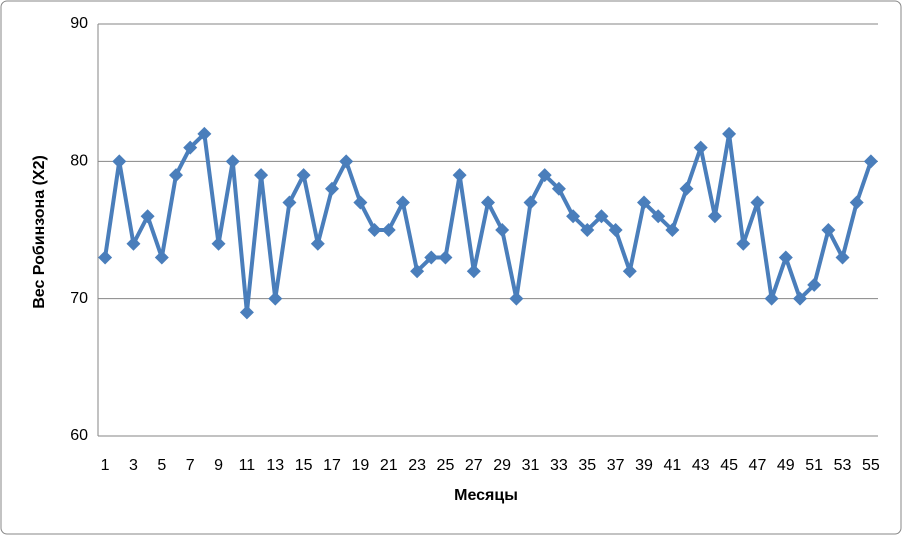 Image resolution: width=902 pixels, height=535 pixels. What do you see at coordinates (644, 465) in the screenshot?
I see `x-tick-label: 39` at bounding box center [644, 465].